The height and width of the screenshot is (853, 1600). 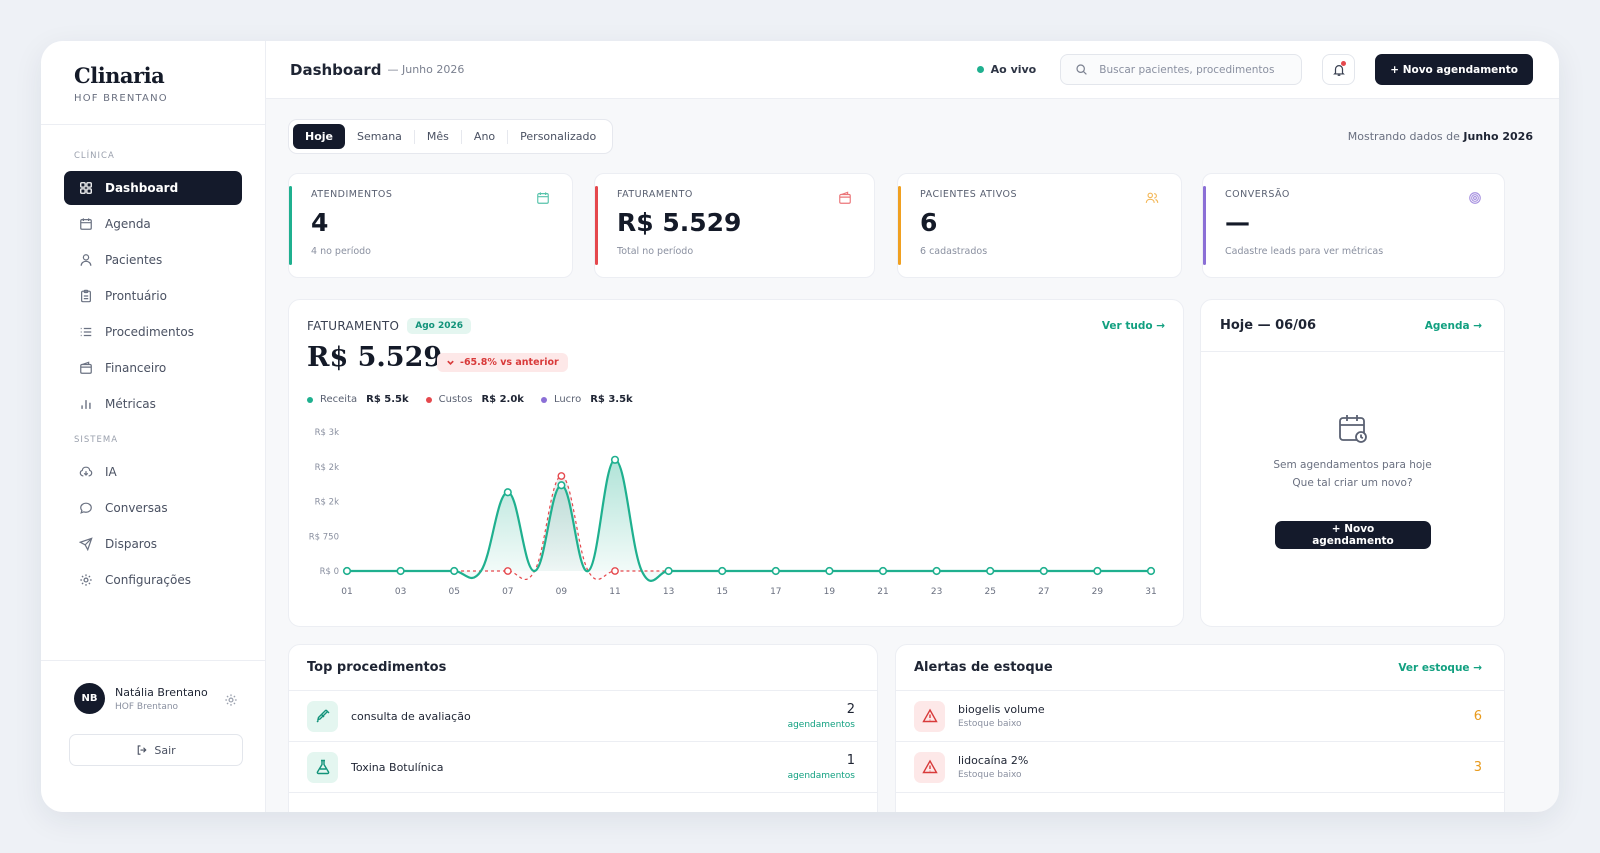 I want to click on stock-alerts-title: Alertas de estoque, so click(x=983, y=667).